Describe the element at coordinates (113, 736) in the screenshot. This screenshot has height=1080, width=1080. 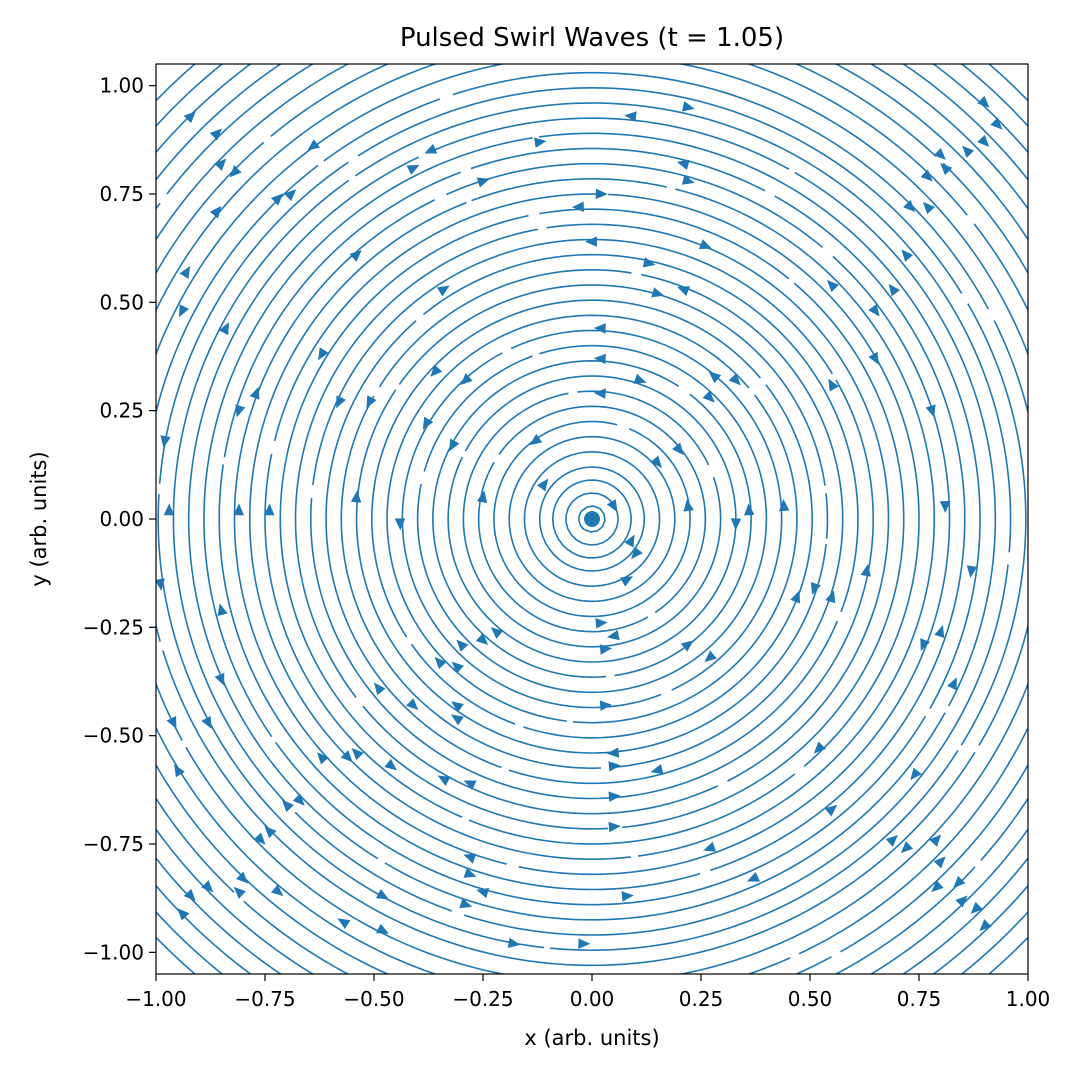
I see `y-tick-label: −0.50` at that location.